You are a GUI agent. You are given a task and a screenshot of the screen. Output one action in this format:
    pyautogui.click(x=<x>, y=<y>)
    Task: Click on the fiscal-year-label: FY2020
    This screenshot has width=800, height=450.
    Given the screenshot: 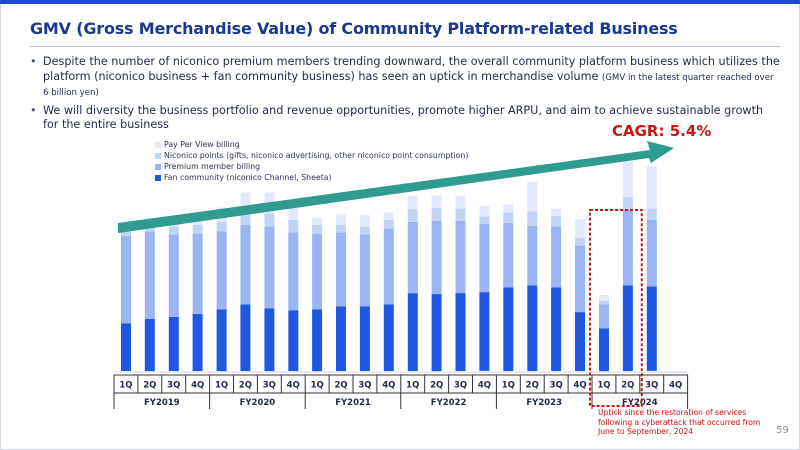 What is the action you would take?
    pyautogui.click(x=258, y=403)
    